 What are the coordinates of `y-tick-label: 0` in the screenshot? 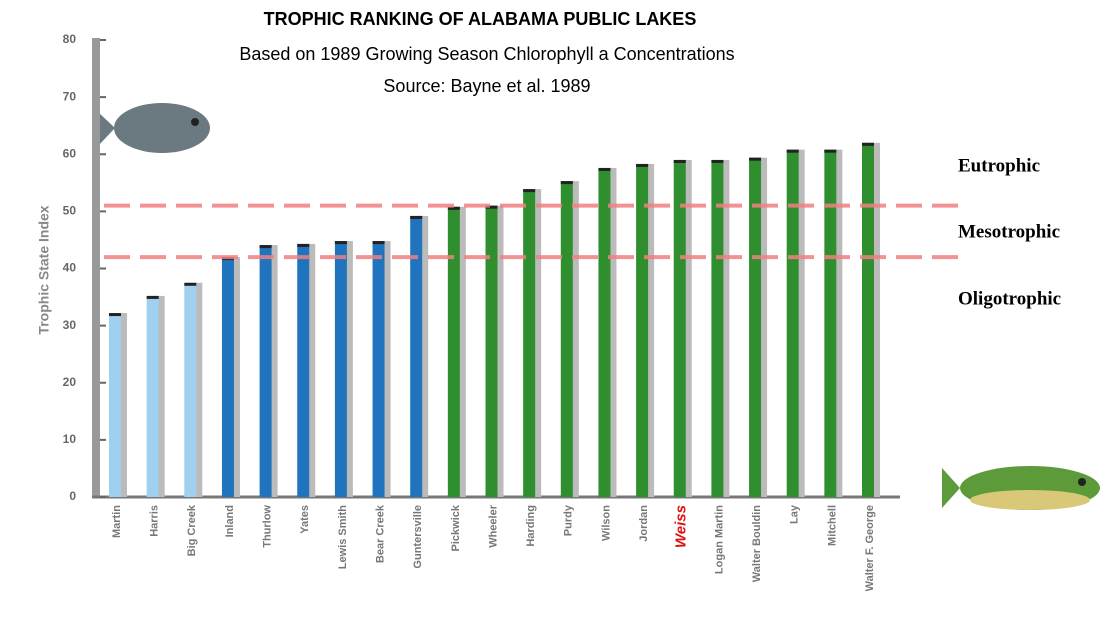 It's located at (72, 496).